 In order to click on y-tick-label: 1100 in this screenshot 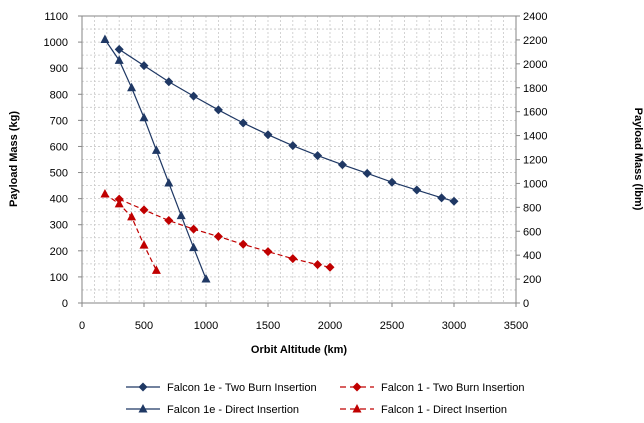, I will do `click(56, 17)`.